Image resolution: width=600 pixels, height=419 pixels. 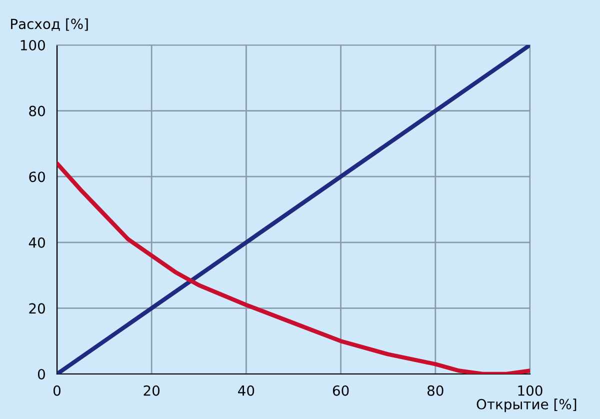 What do you see at coordinates (36, 242) in the screenshot?
I see `y-tick-label: 40` at bounding box center [36, 242].